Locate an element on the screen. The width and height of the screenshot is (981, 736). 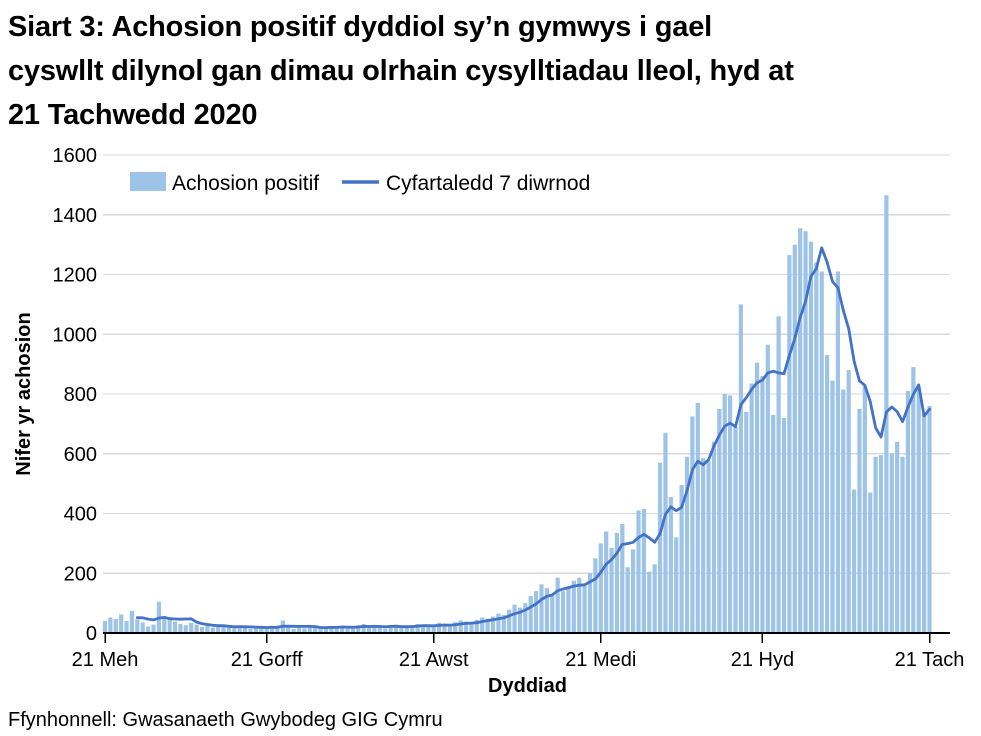
legend-bar-swatch is located at coordinates (148, 181).